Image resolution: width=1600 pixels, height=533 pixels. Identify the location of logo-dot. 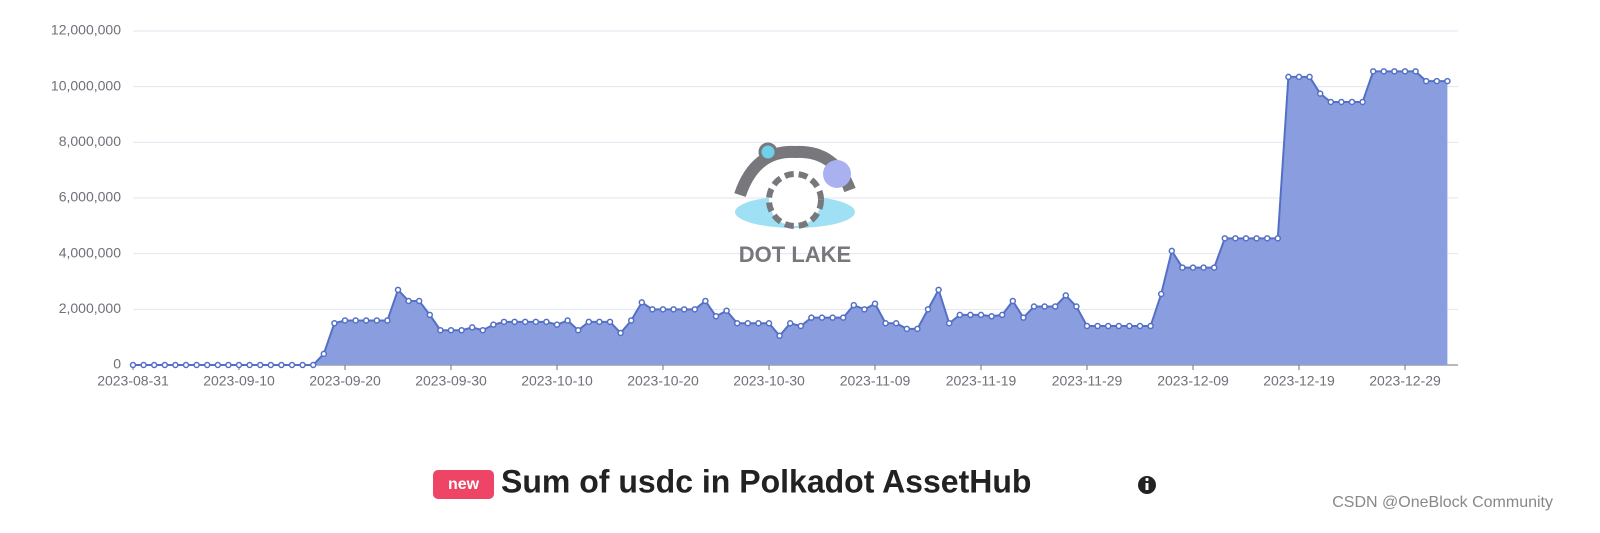
(795, 200).